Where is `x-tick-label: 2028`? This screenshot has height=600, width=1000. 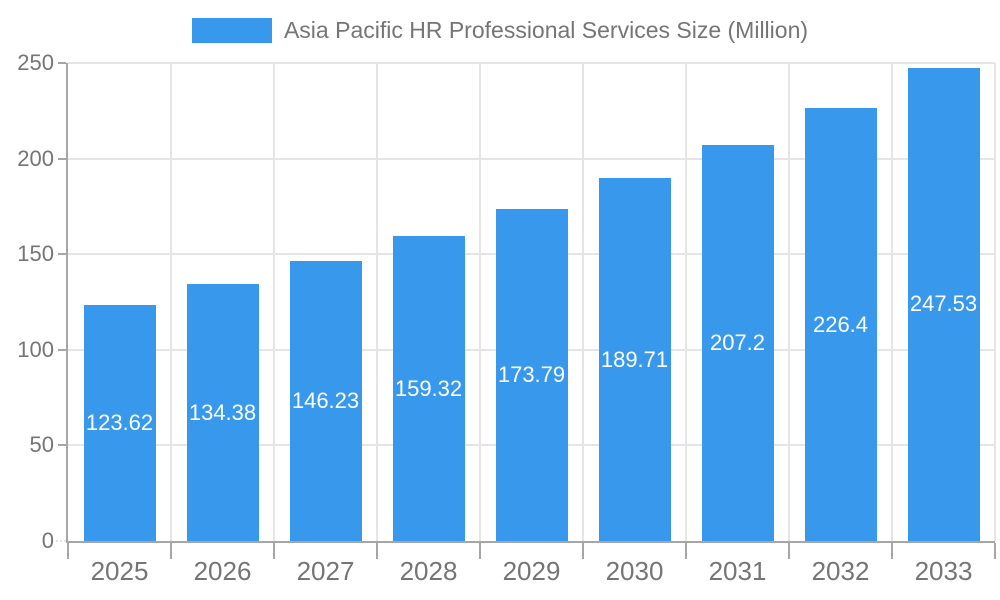
x-tick-label: 2028 is located at coordinates (428, 571).